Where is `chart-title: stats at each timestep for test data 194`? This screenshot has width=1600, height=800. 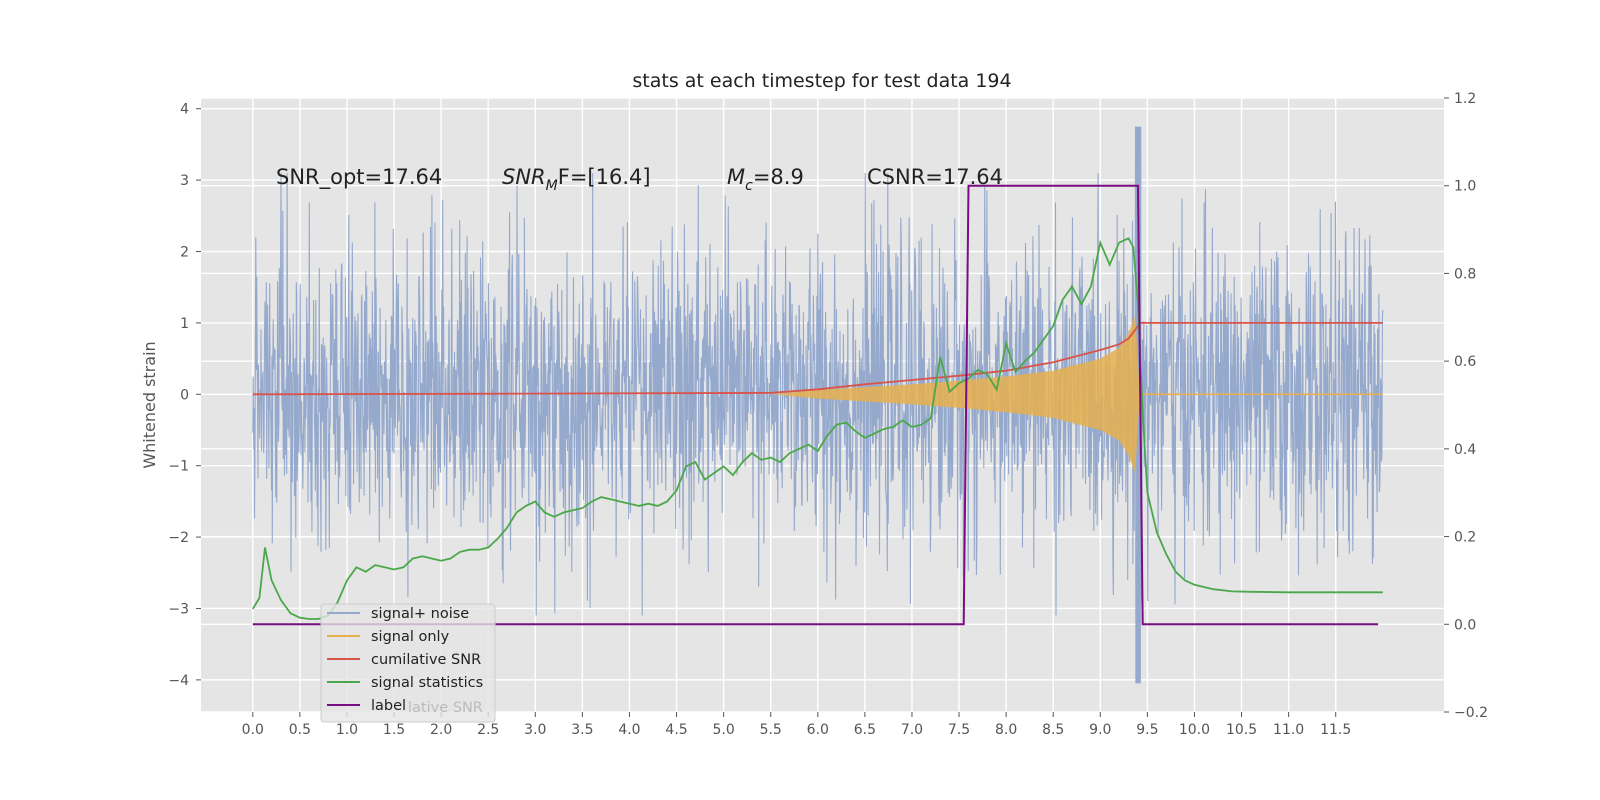
chart-title: stats at each timestep for test data 194 is located at coordinates (821, 81).